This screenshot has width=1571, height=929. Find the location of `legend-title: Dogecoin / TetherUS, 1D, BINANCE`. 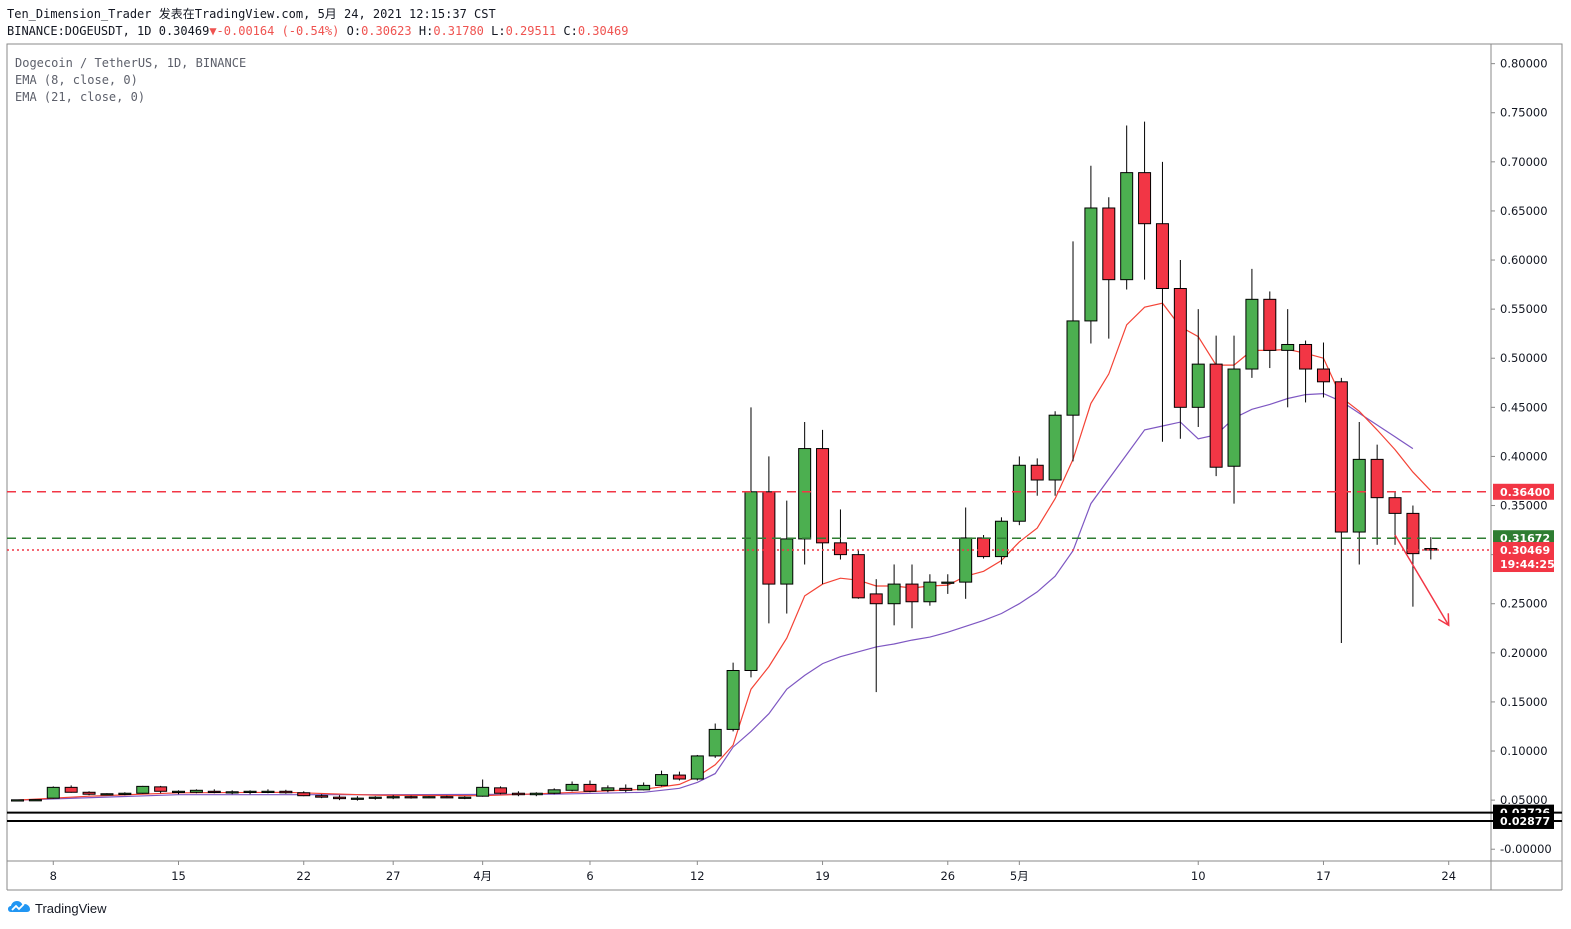

legend-title: Dogecoin / TetherUS, 1D, BINANCE is located at coordinates (131, 63).